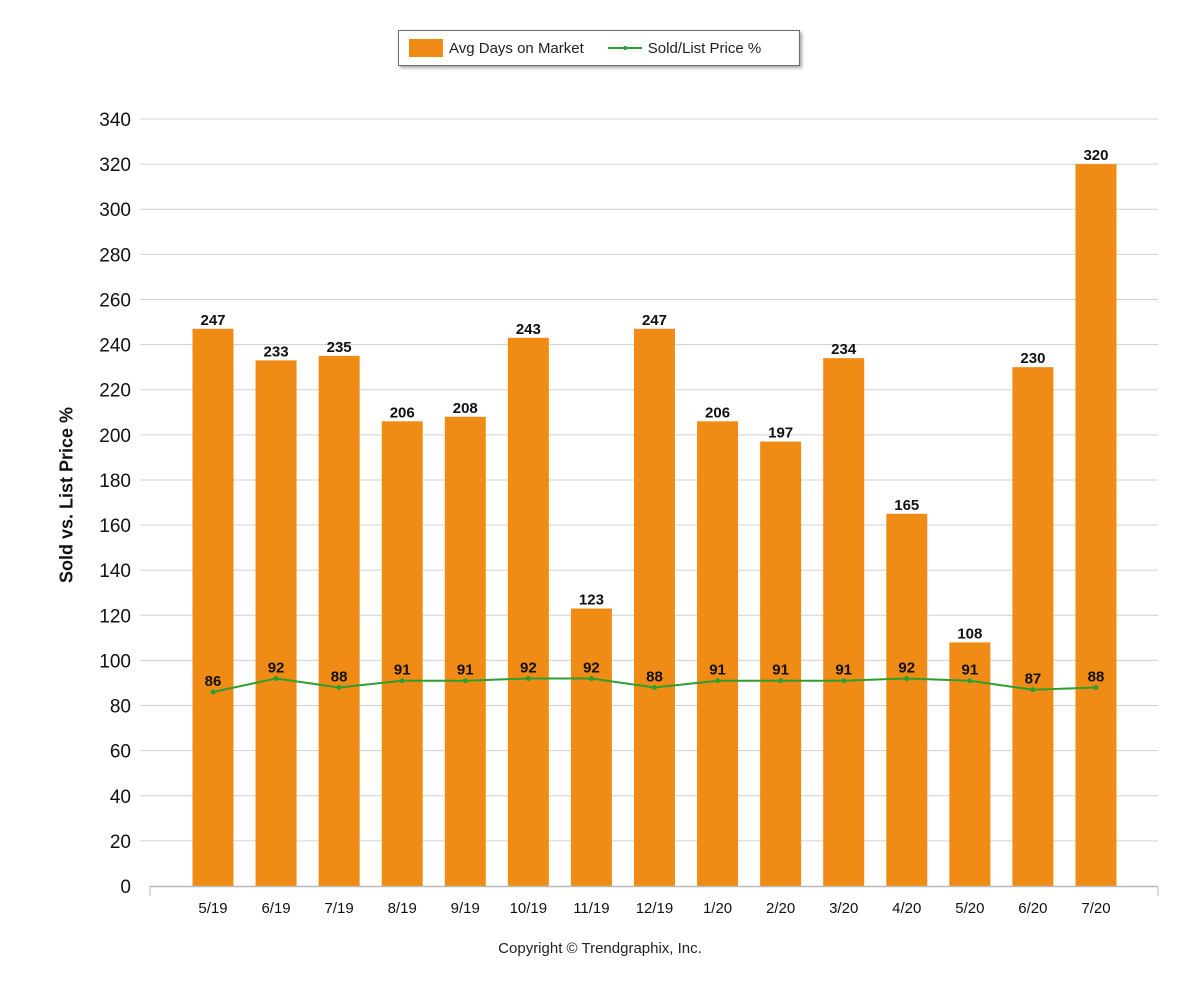 The height and width of the screenshot is (1000, 1200). What do you see at coordinates (844, 349) in the screenshot?
I see `bar-value-label: 234` at bounding box center [844, 349].